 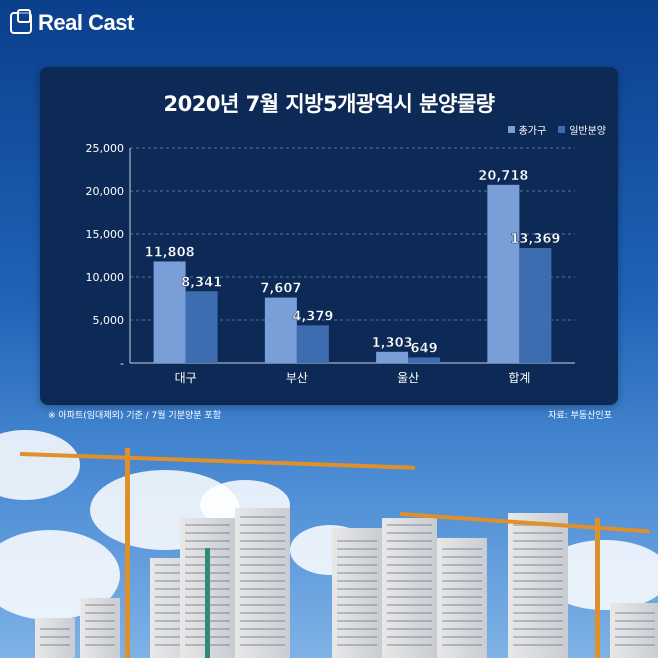 I want to click on chart-title: 2020년 7월 지방5개광역시 분양물량, so click(x=329, y=104).